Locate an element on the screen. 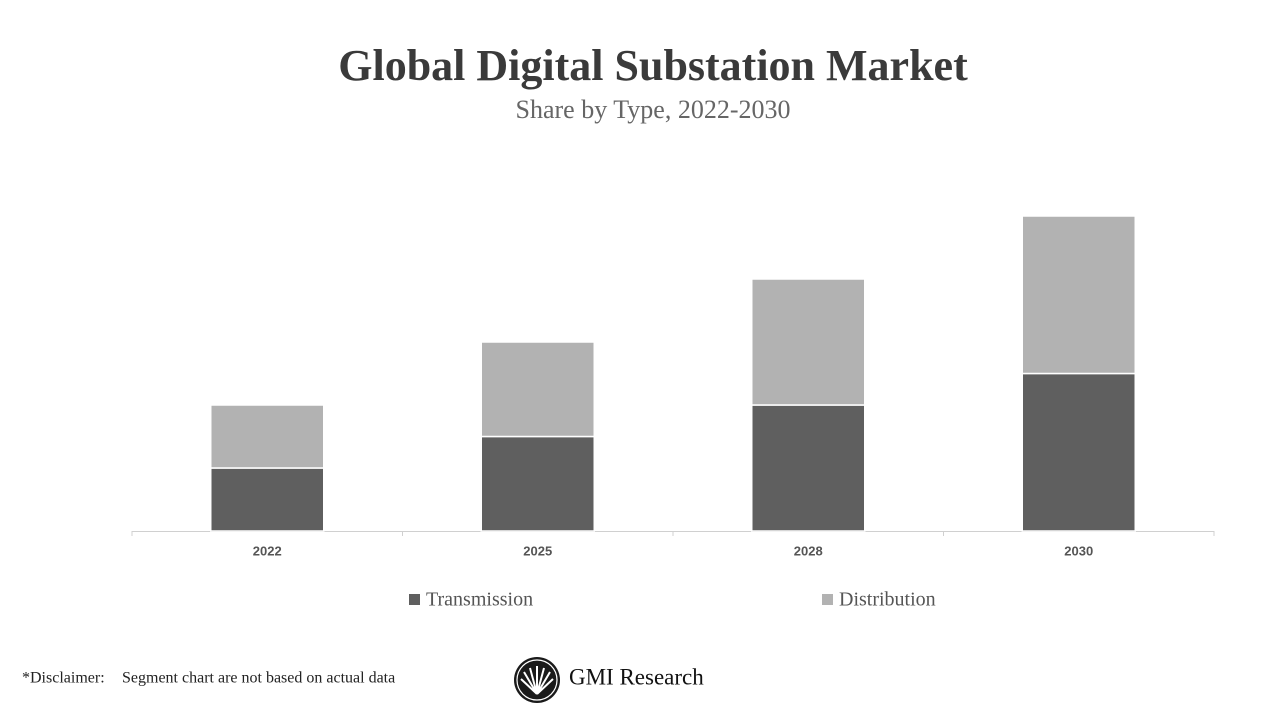  x-tick-label: 2028 is located at coordinates (808, 550).